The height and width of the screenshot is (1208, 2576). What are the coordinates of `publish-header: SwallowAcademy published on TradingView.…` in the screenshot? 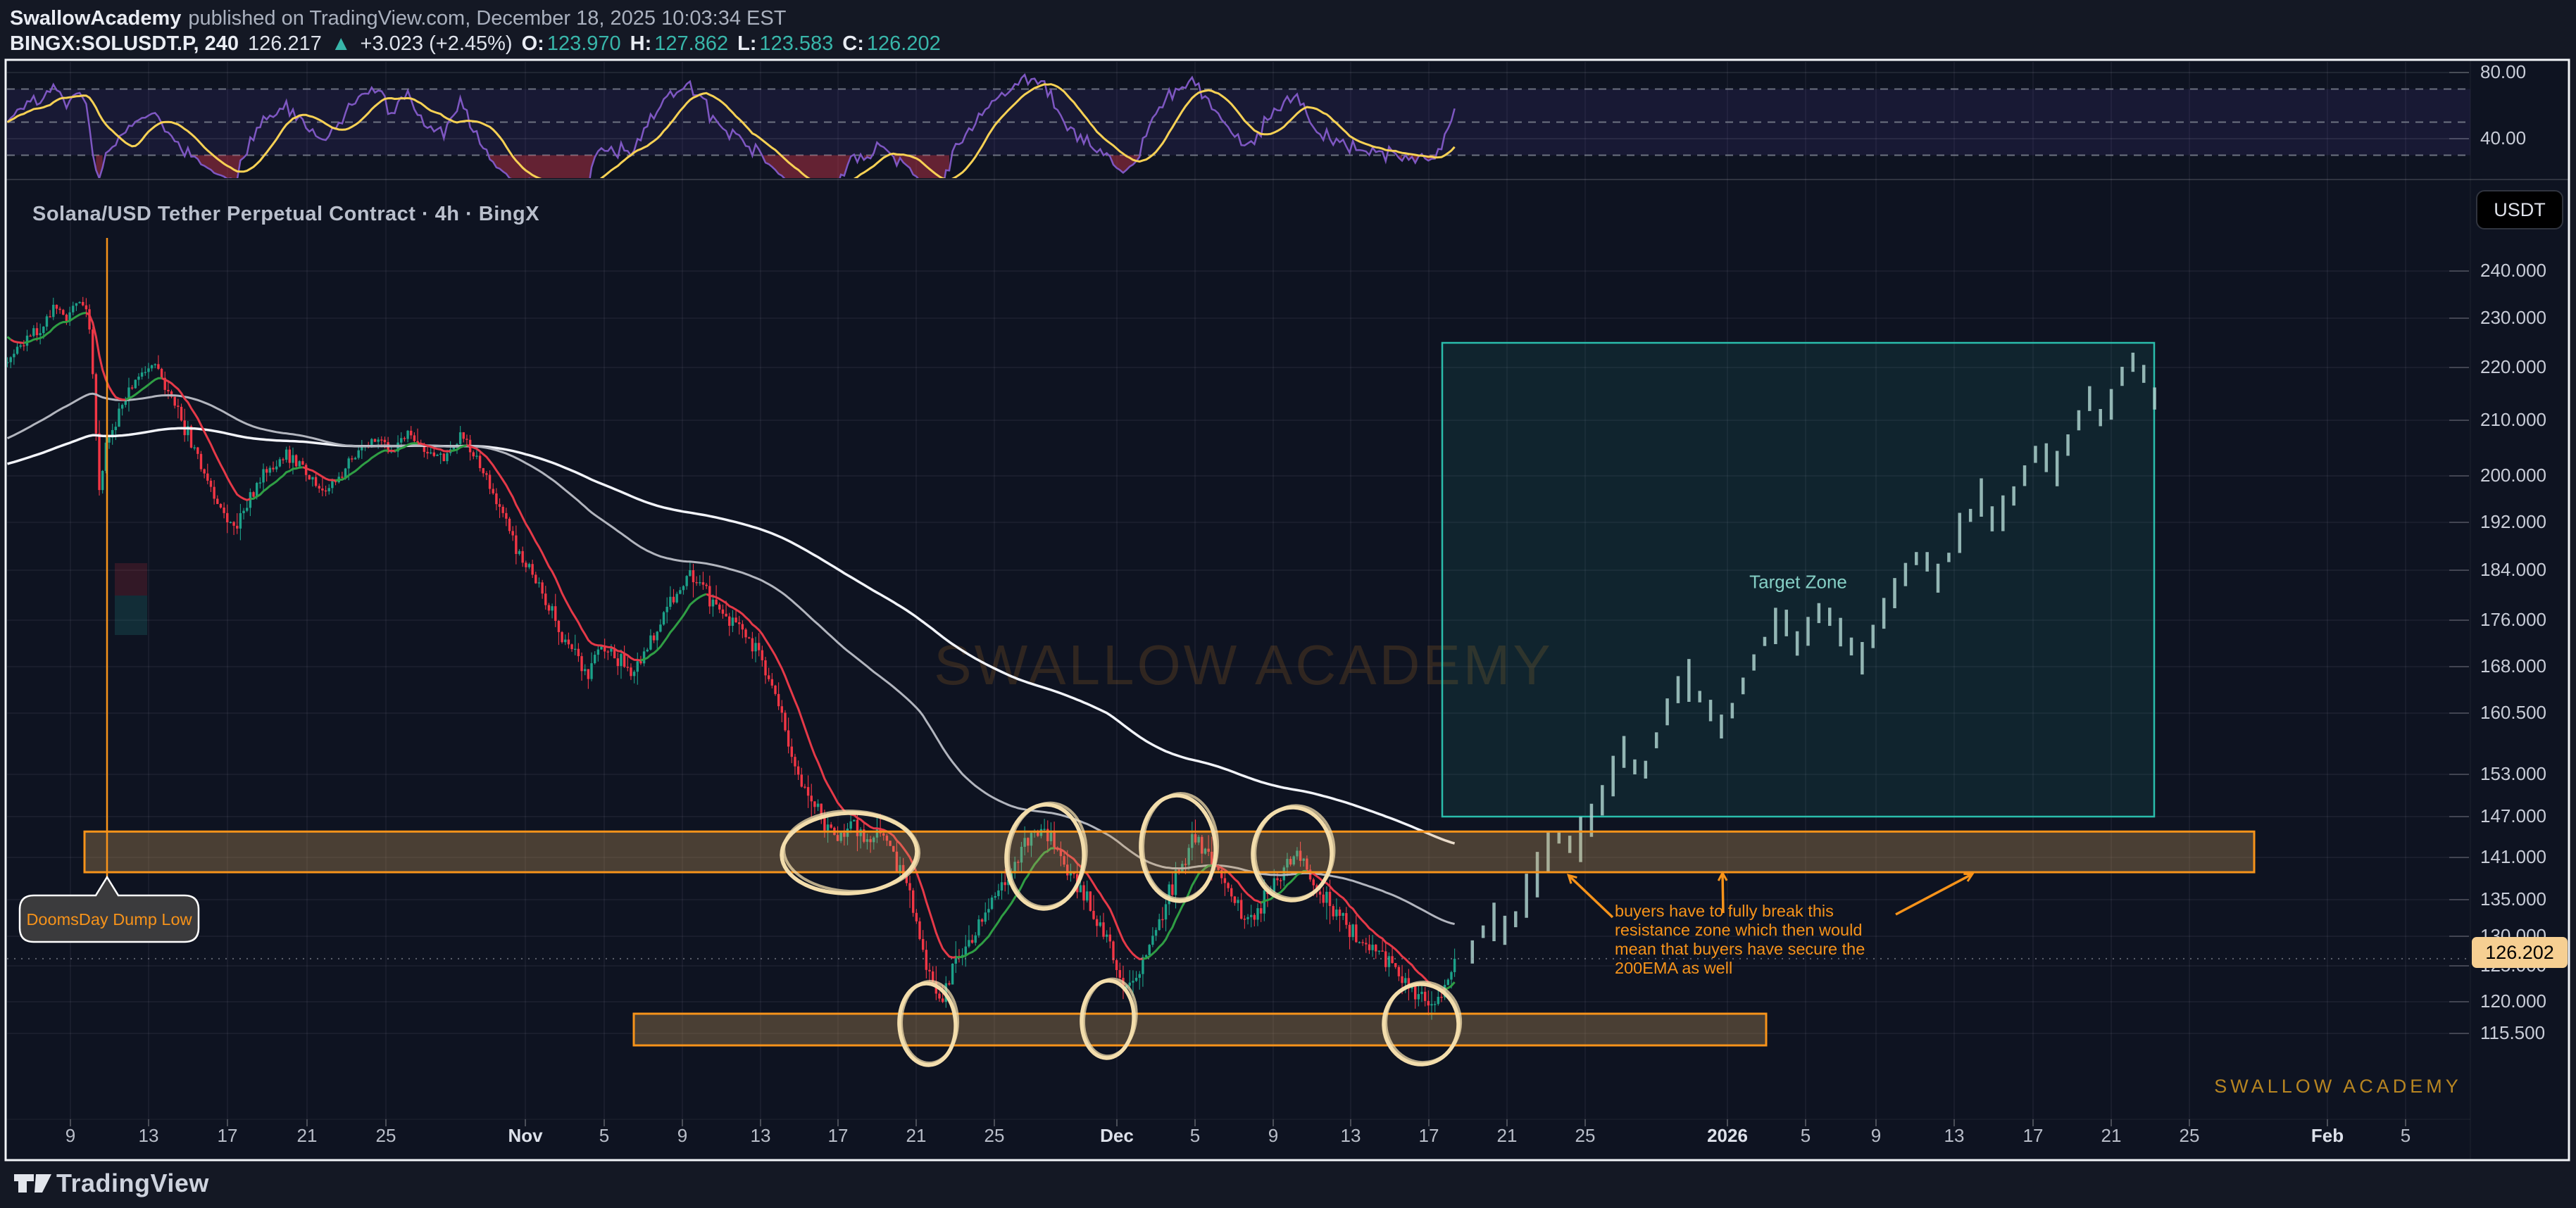 It's located at (398, 18).